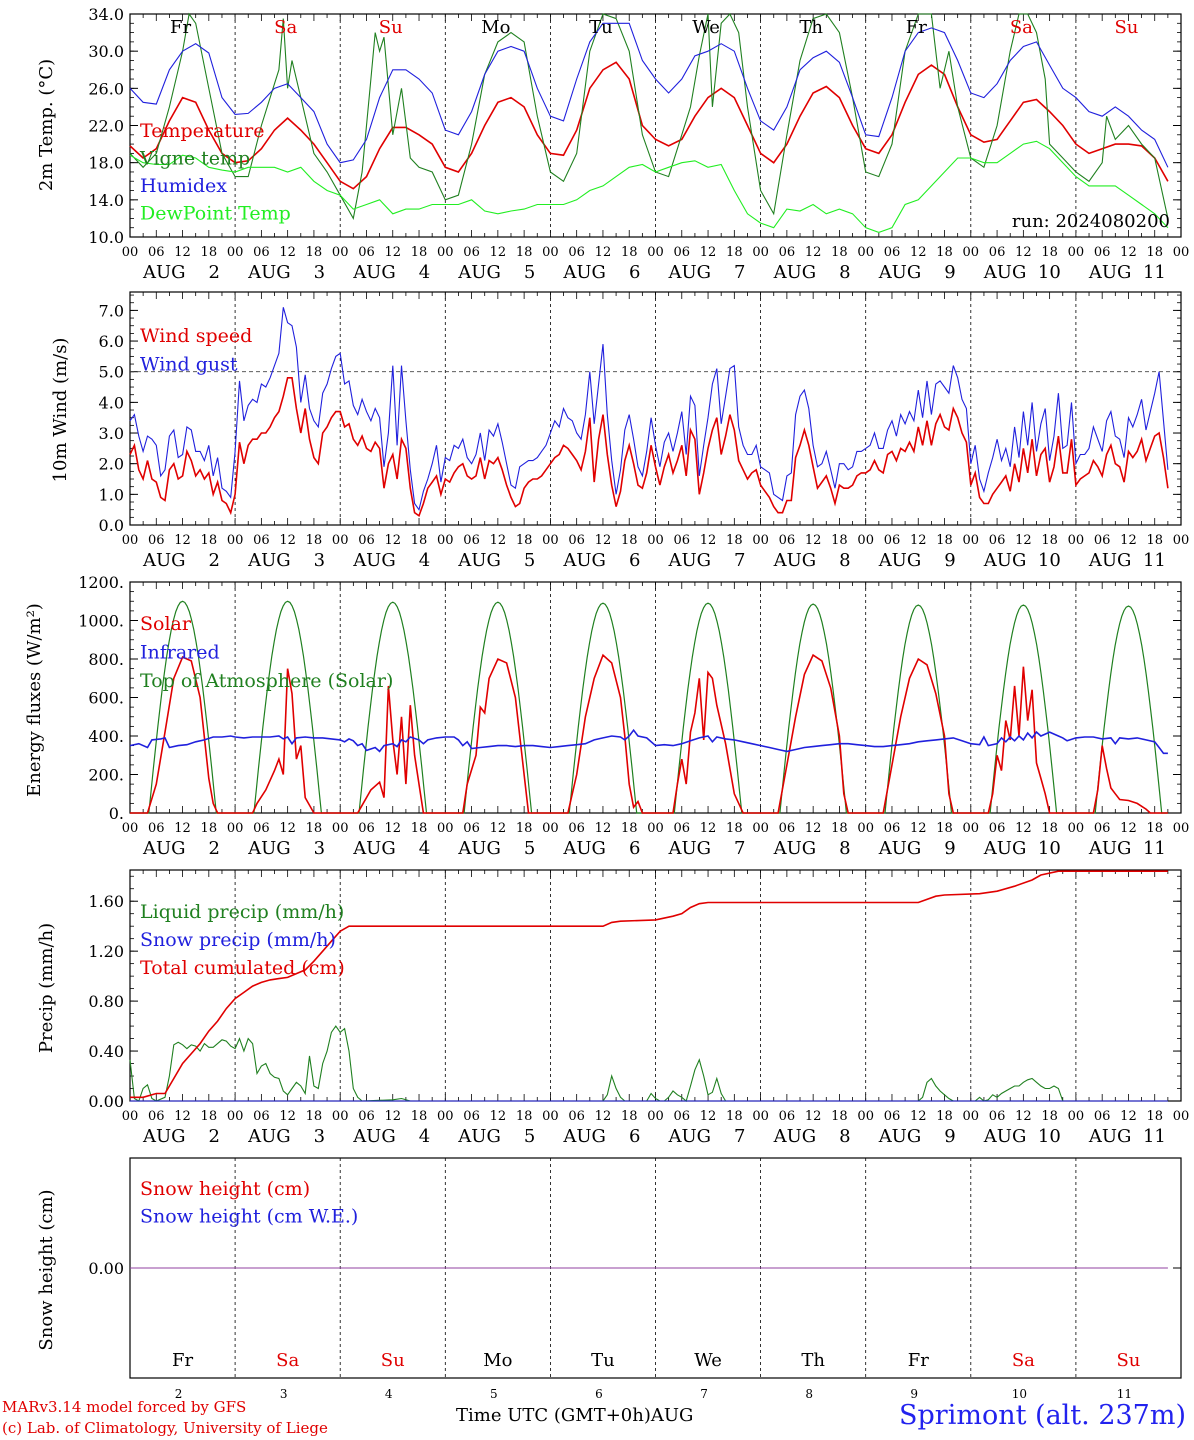 The image size is (1194, 1440). I want to click on legend-label: Humidex, so click(183, 186).